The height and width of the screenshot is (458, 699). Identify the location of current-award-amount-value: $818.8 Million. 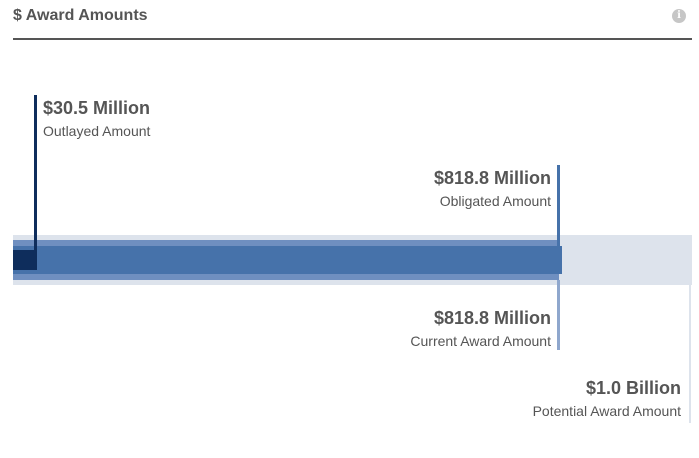
(492, 318).